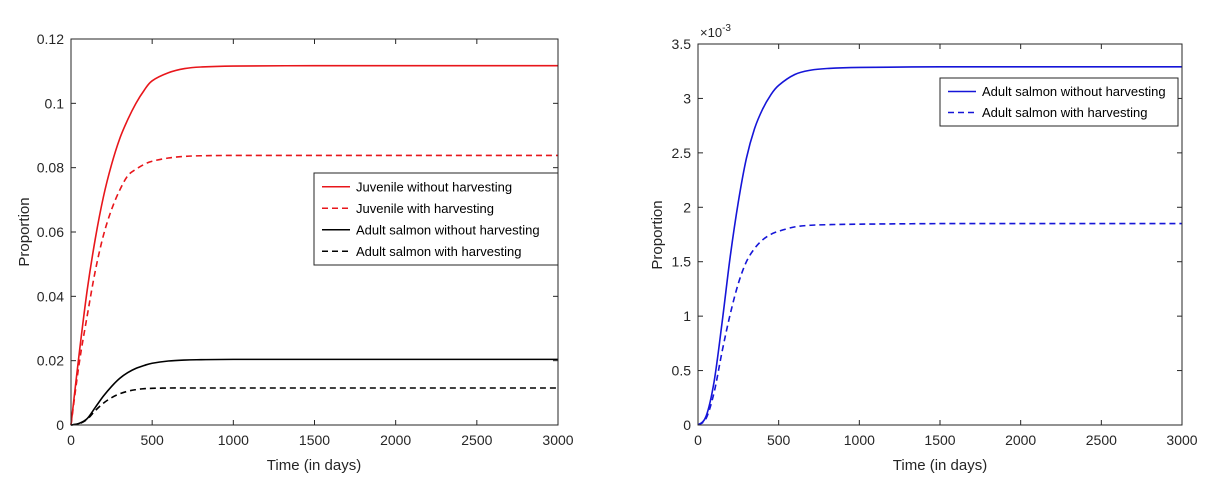 The width and height of the screenshot is (1219, 489). I want to click on x-tick-label-left: 3000, so click(557, 440).